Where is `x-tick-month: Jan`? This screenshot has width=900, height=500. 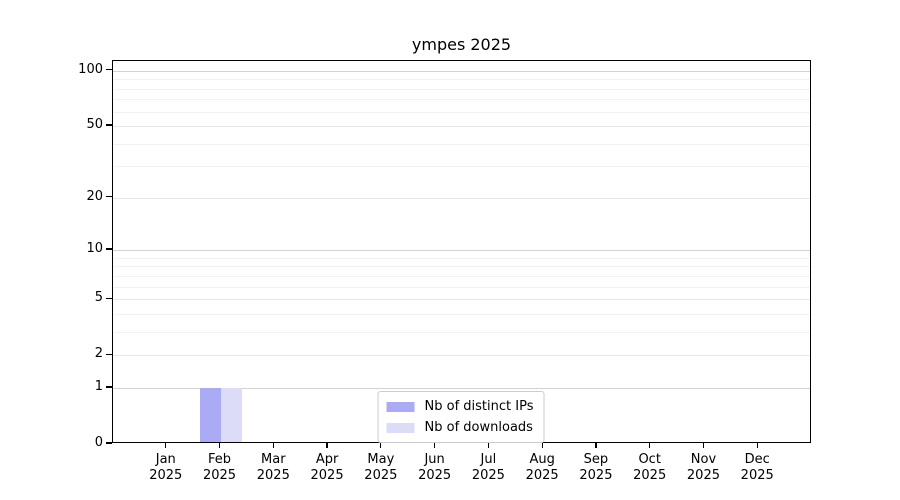 x-tick-month: Jan is located at coordinates (165, 459).